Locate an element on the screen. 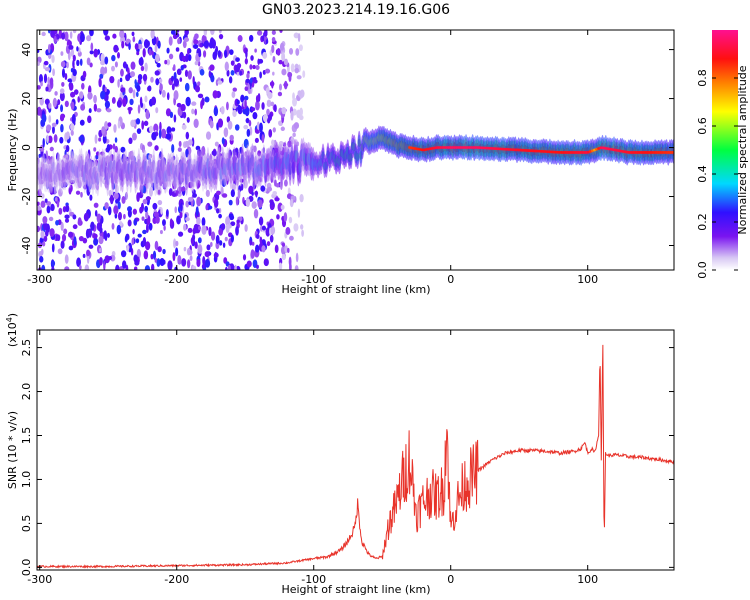 This screenshot has width=750, height=600. spectrogram-x-tick-label: -300 is located at coordinates (39, 279).